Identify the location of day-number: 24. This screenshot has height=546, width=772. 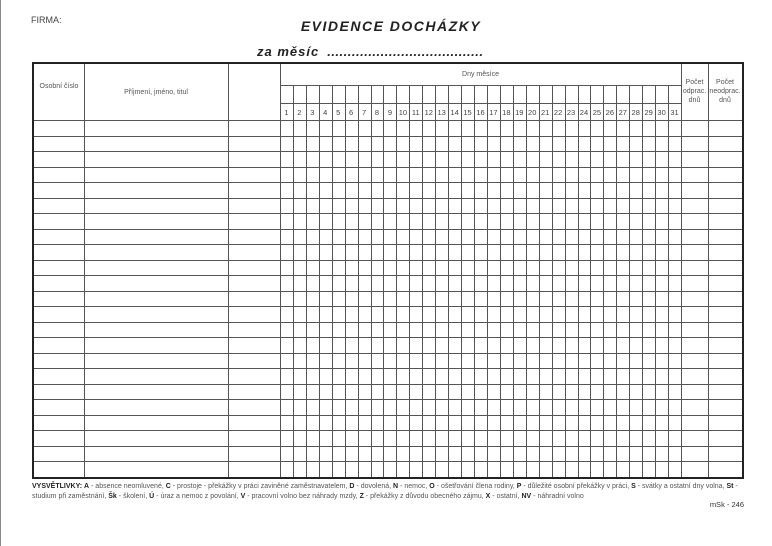
(584, 112).